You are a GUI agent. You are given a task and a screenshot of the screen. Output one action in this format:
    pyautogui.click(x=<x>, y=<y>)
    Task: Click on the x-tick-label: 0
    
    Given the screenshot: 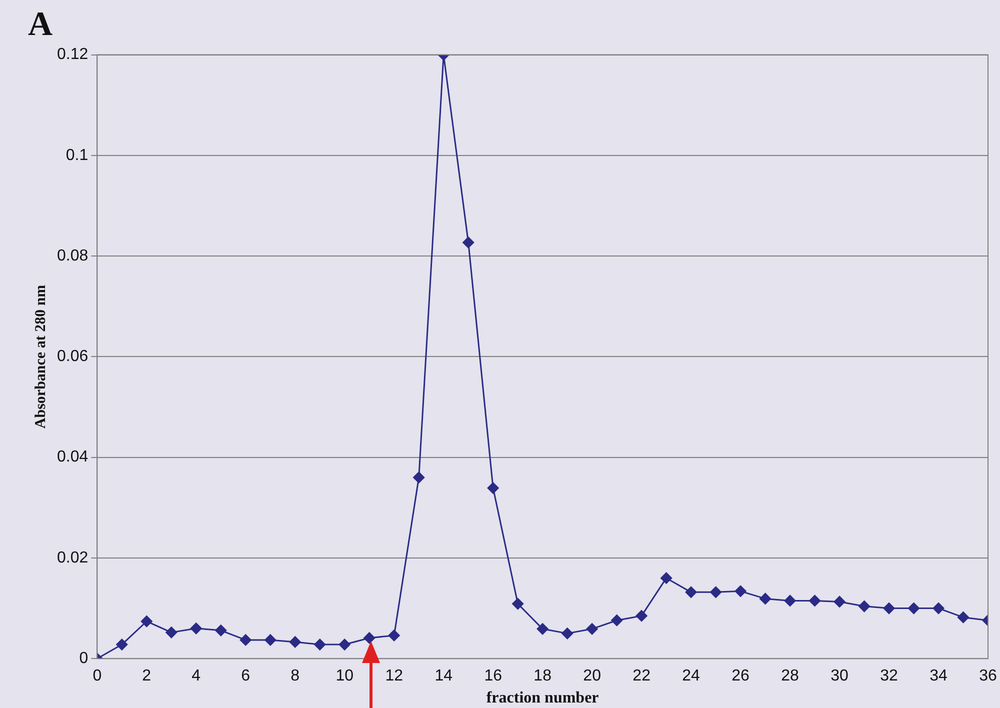 What is the action you would take?
    pyautogui.click(x=97, y=676)
    